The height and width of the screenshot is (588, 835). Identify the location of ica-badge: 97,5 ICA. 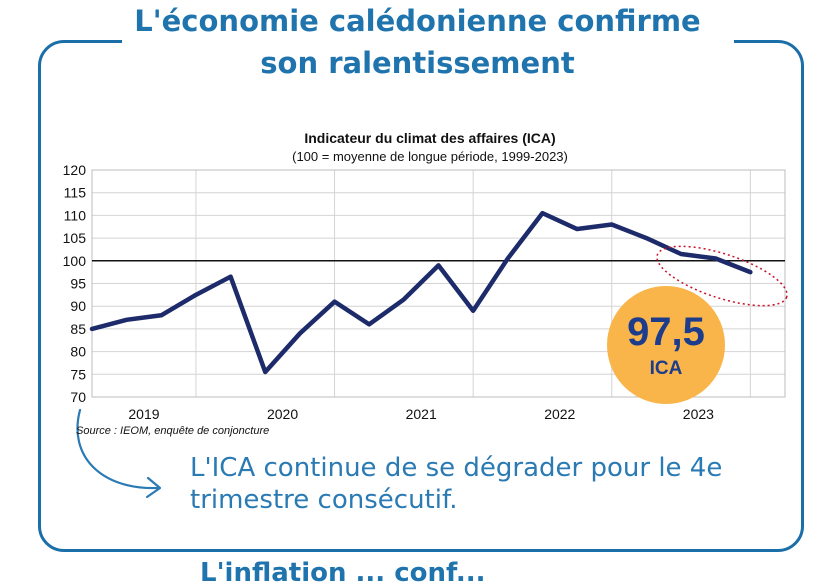
(666, 345).